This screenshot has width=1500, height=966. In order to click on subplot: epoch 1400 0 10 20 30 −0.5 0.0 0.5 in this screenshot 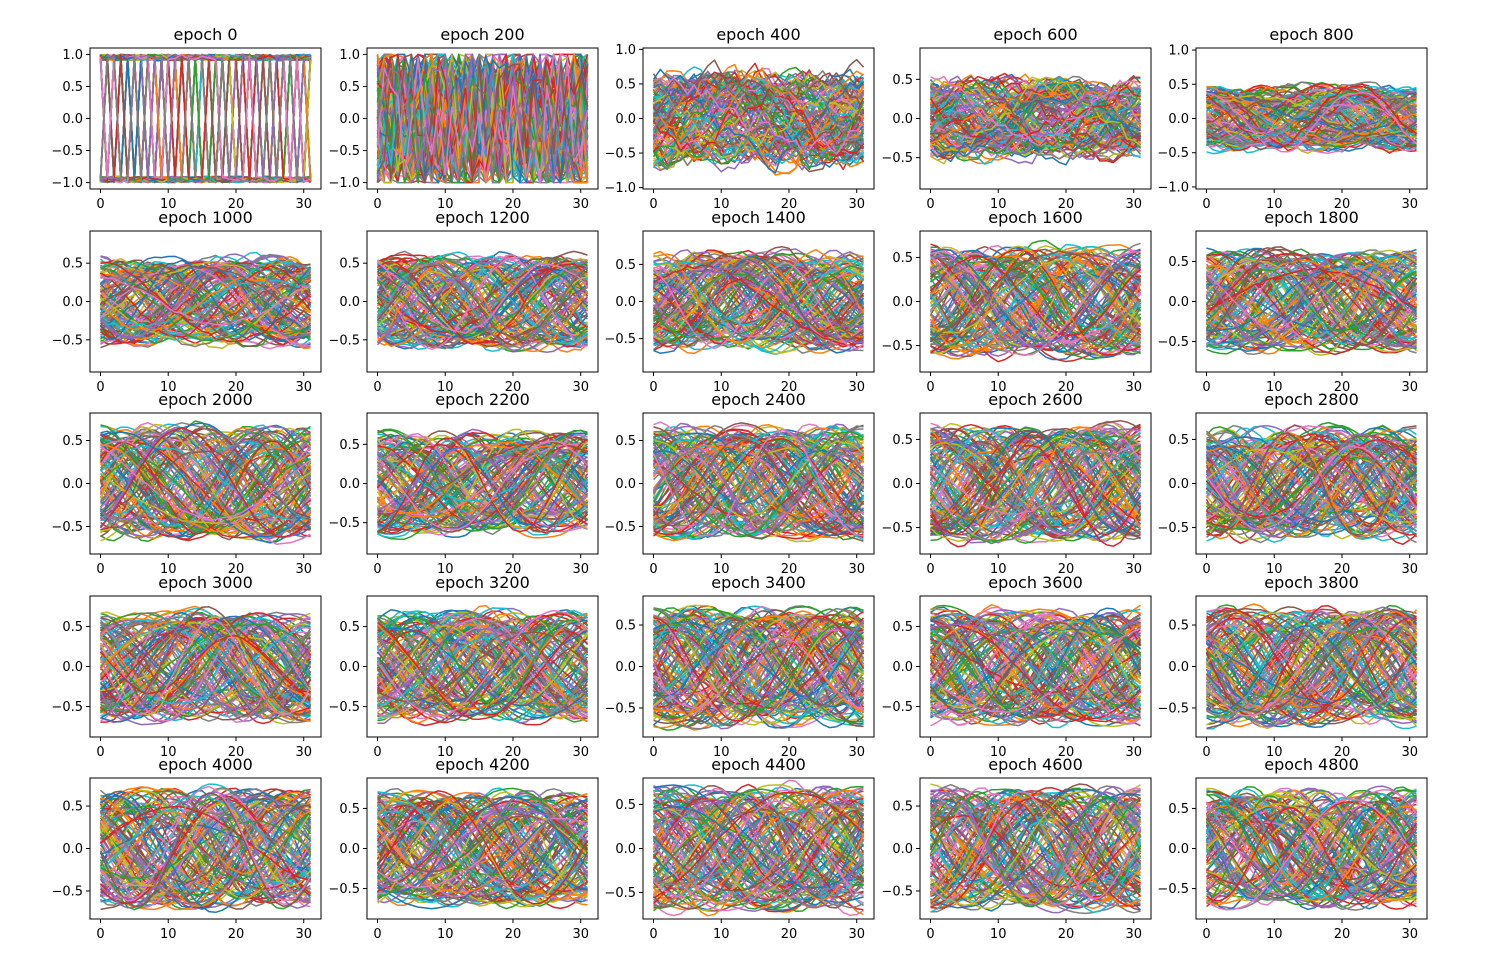, I will do `click(739, 301)`.